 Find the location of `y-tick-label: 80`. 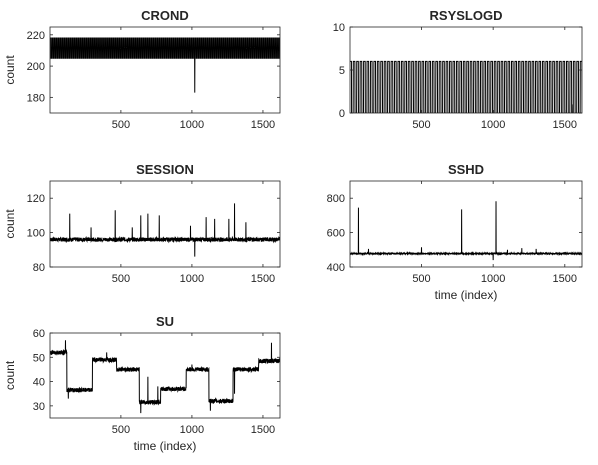

y-tick-label: 80 is located at coordinates (39, 268).